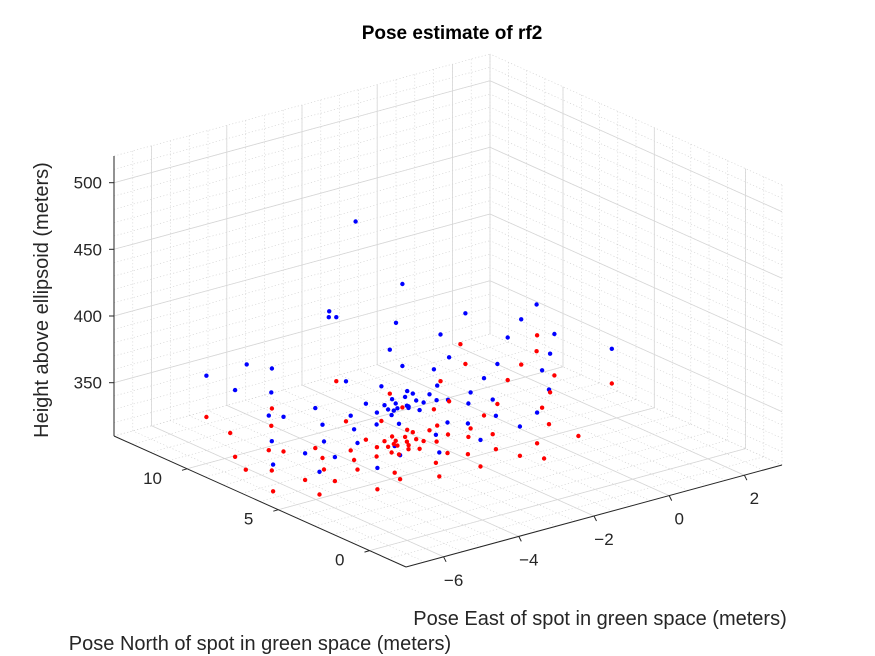 The image size is (875, 656). What do you see at coordinates (88, 183) in the screenshot?
I see `z-tick-label: 500` at bounding box center [88, 183].